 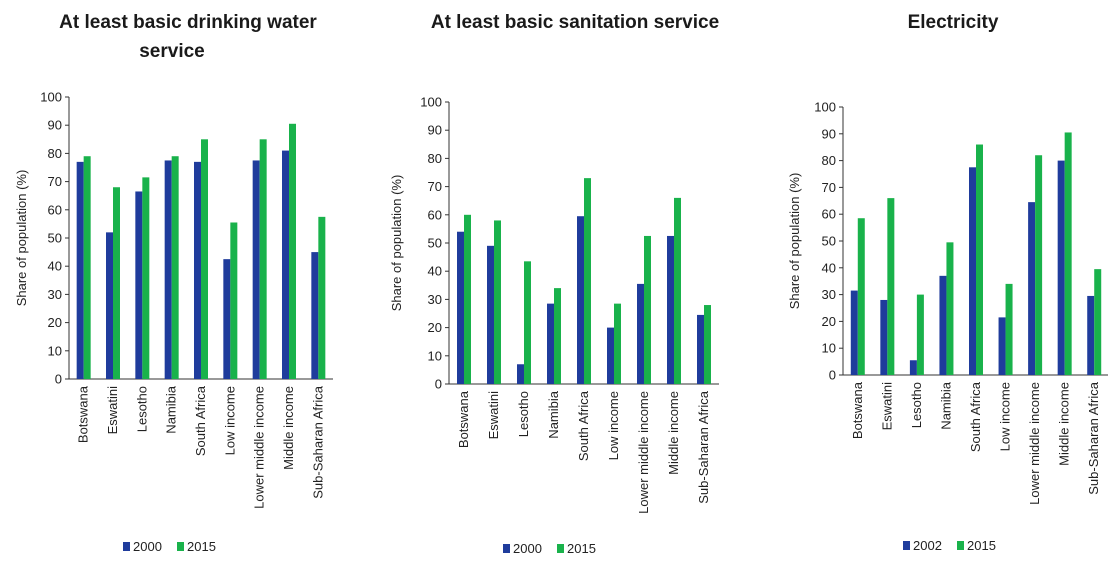 I want to click on category-label: Middle income, so click(x=288, y=428).